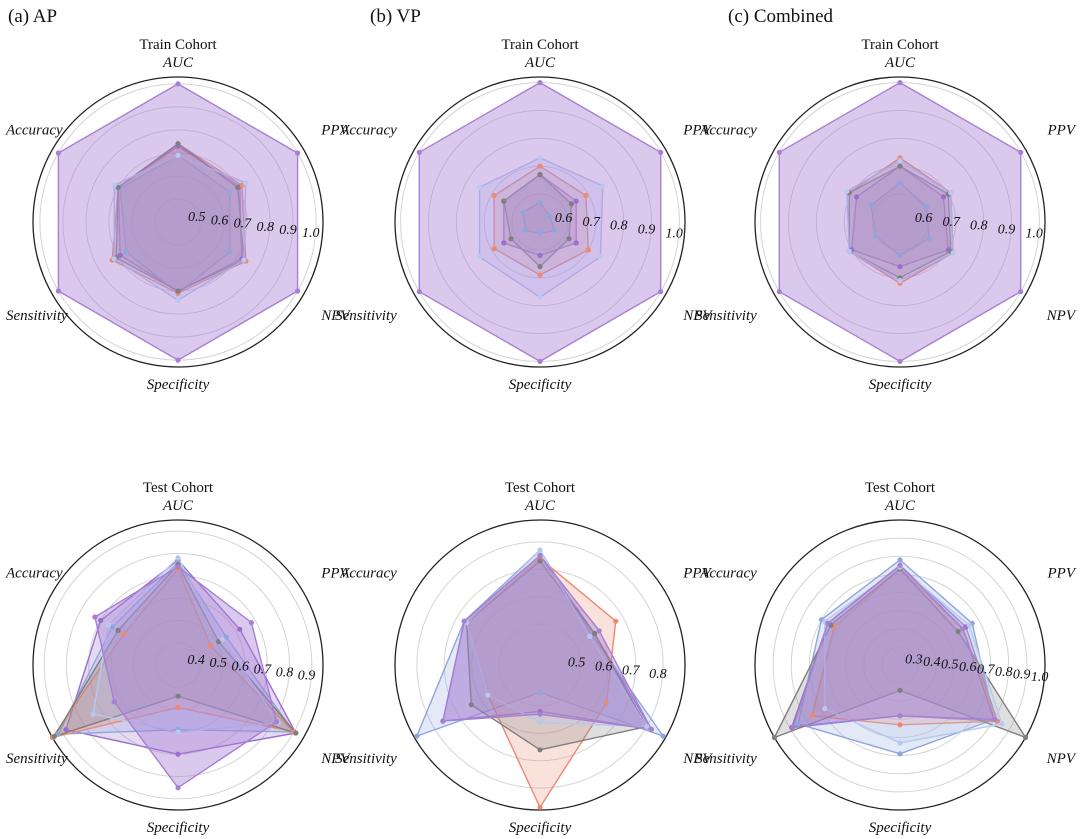 Image resolution: width=1080 pixels, height=839 pixels. I want to click on tick-label: 0.6, so click(968, 667).